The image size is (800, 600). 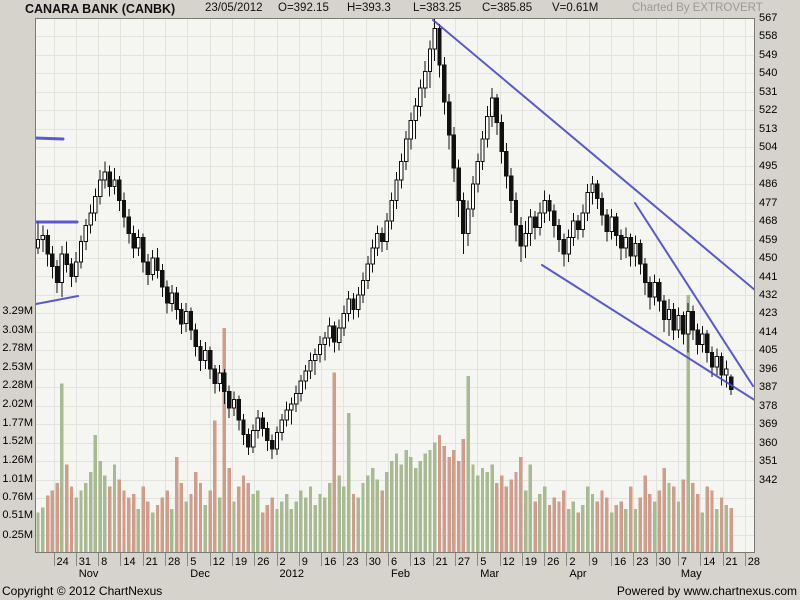 What do you see at coordinates (151, 562) in the screenshot?
I see `date-tick-label: 21` at bounding box center [151, 562].